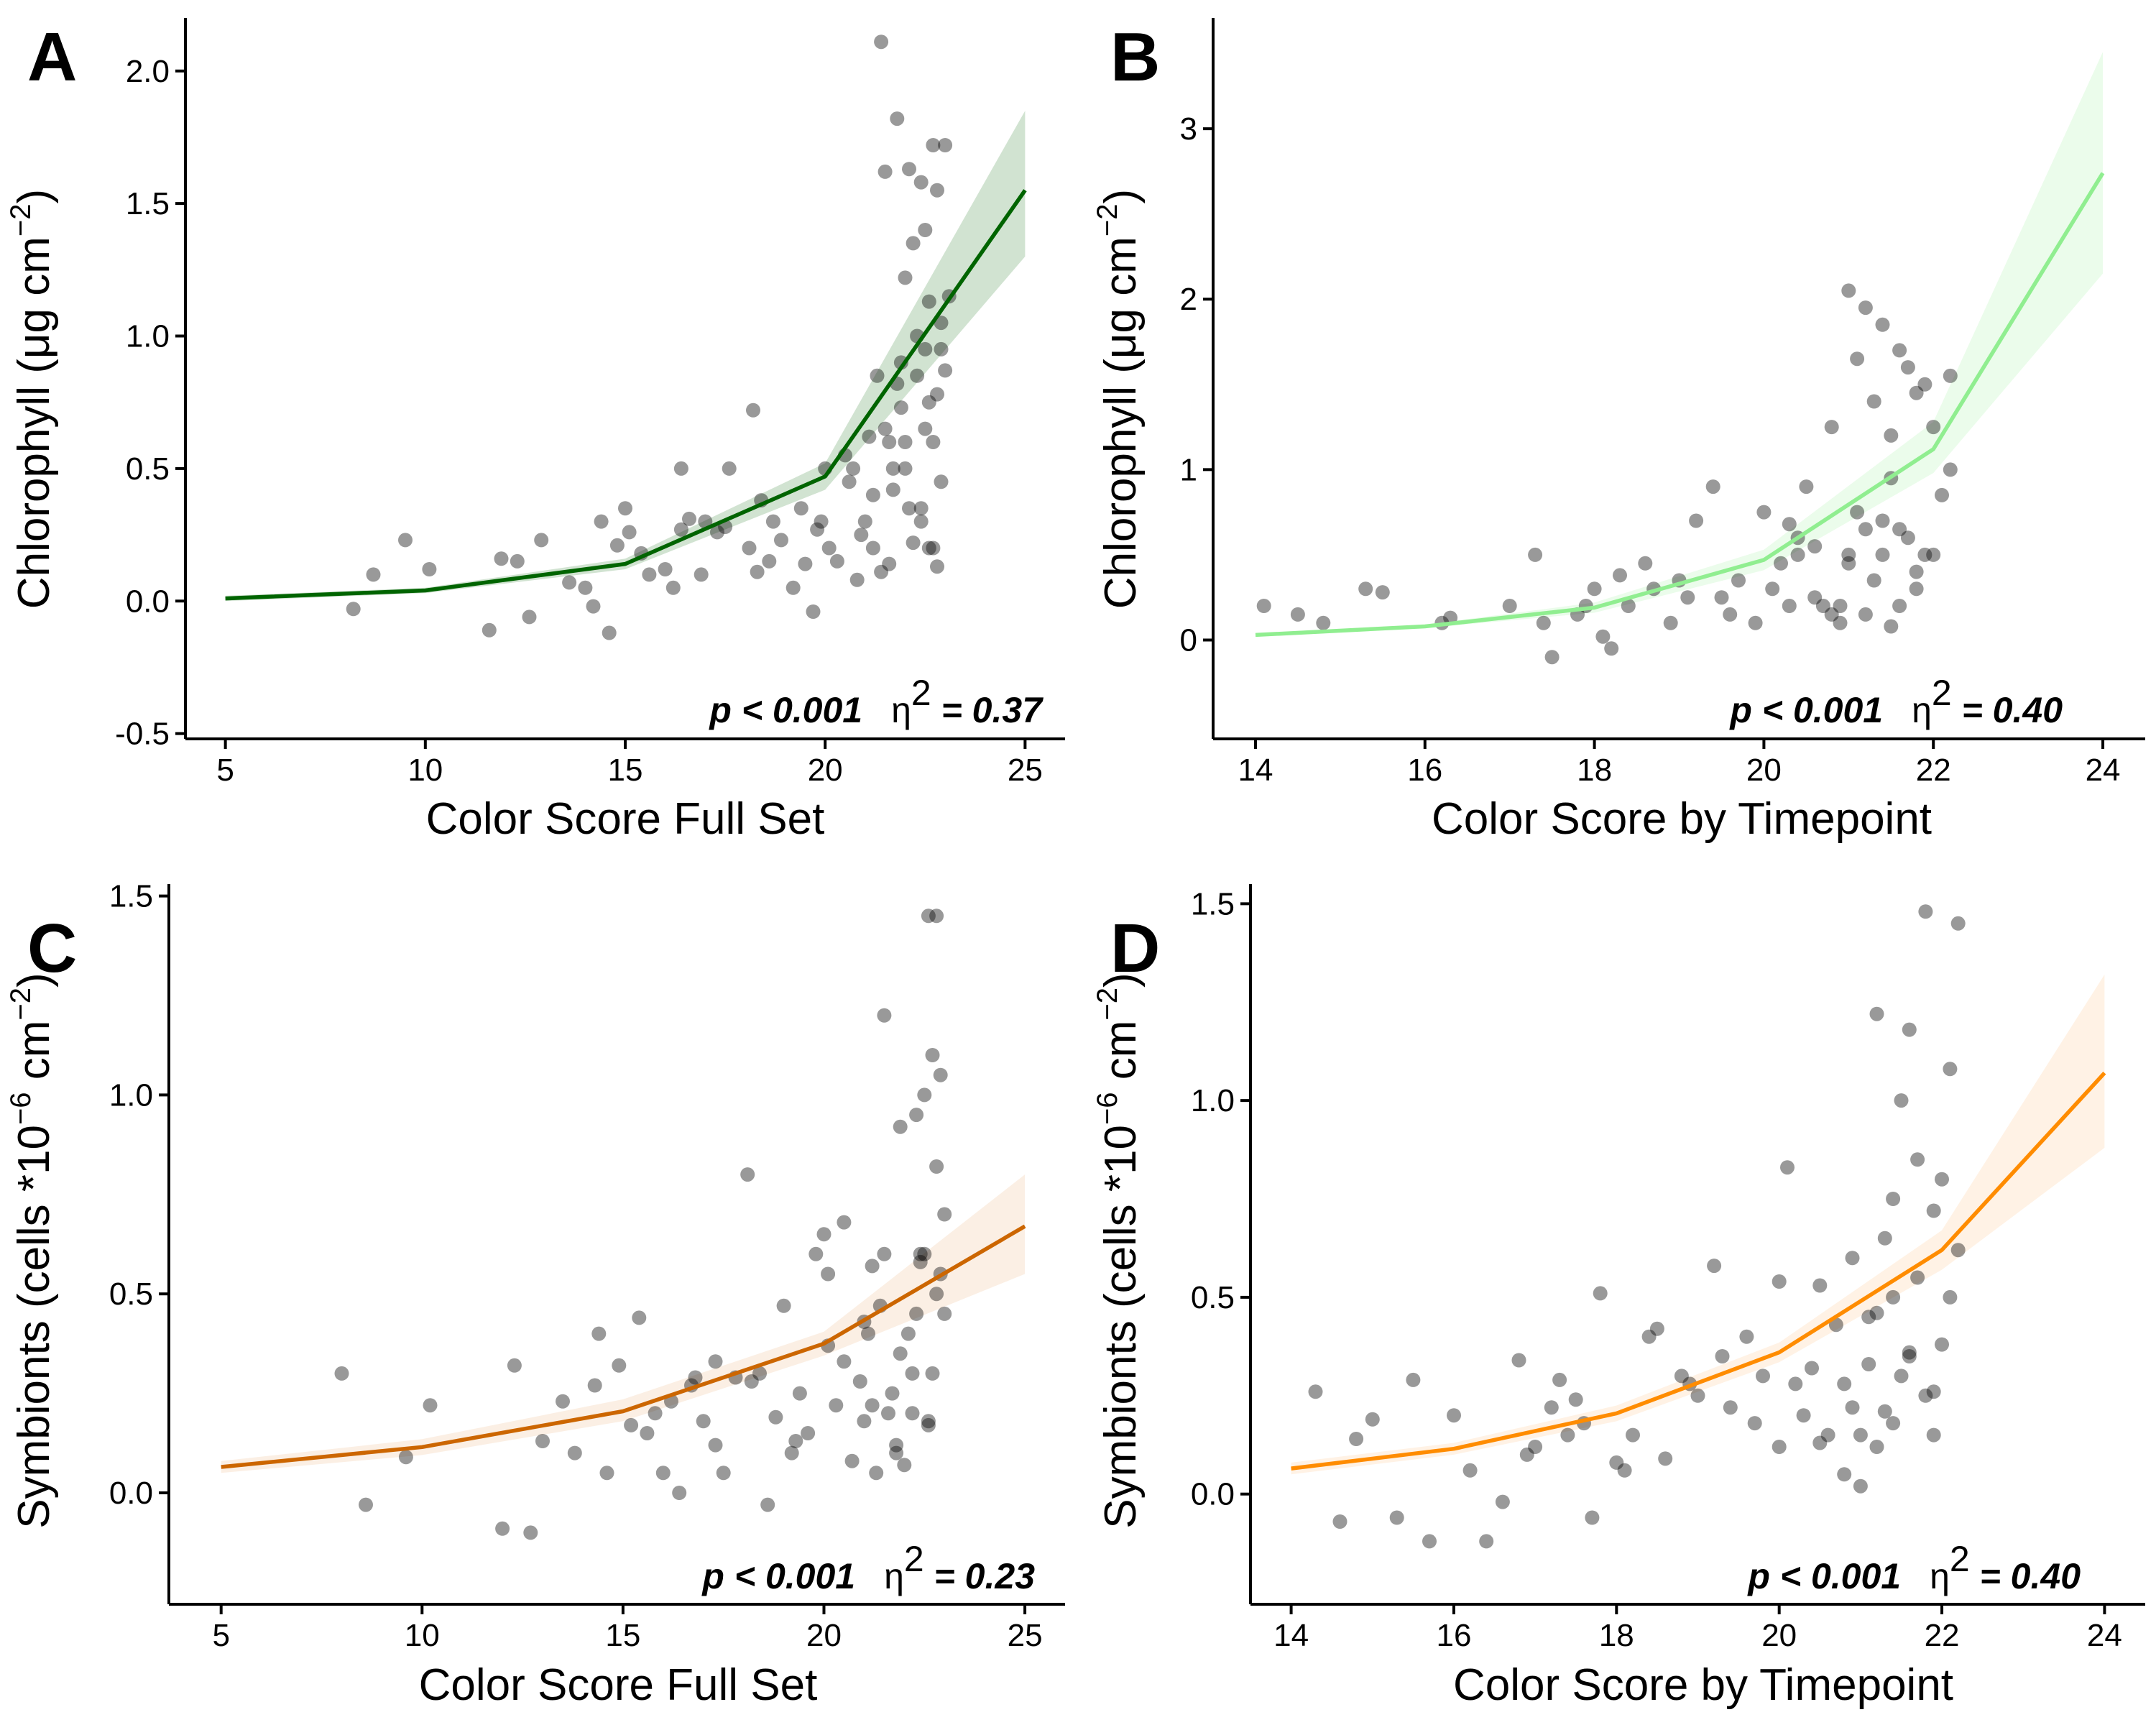  I want to click on y-tick-label: 0, so click(1188, 640).